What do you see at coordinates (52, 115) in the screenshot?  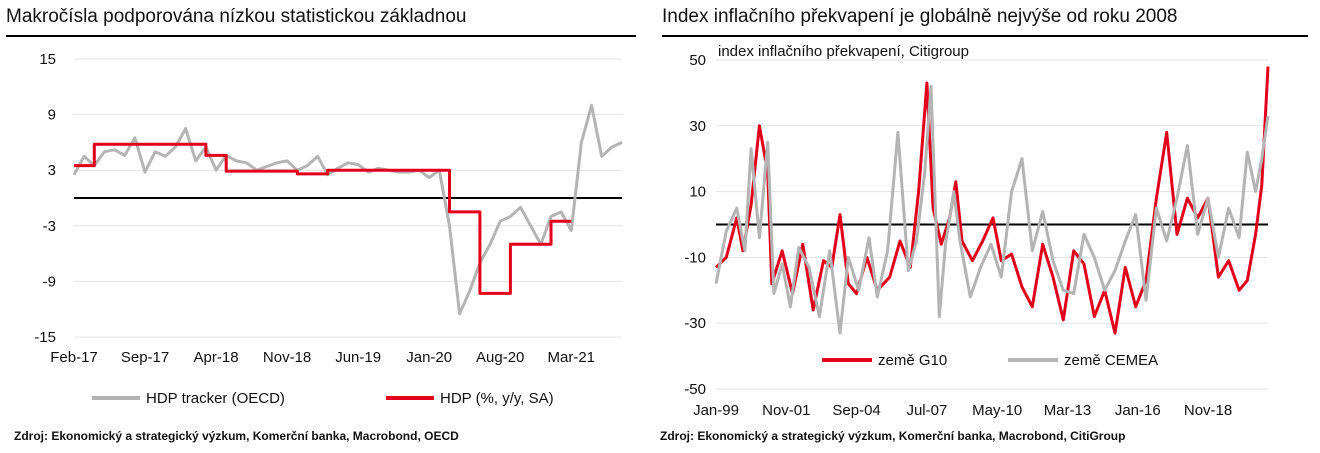 I see `y-tick-label: 9` at bounding box center [52, 115].